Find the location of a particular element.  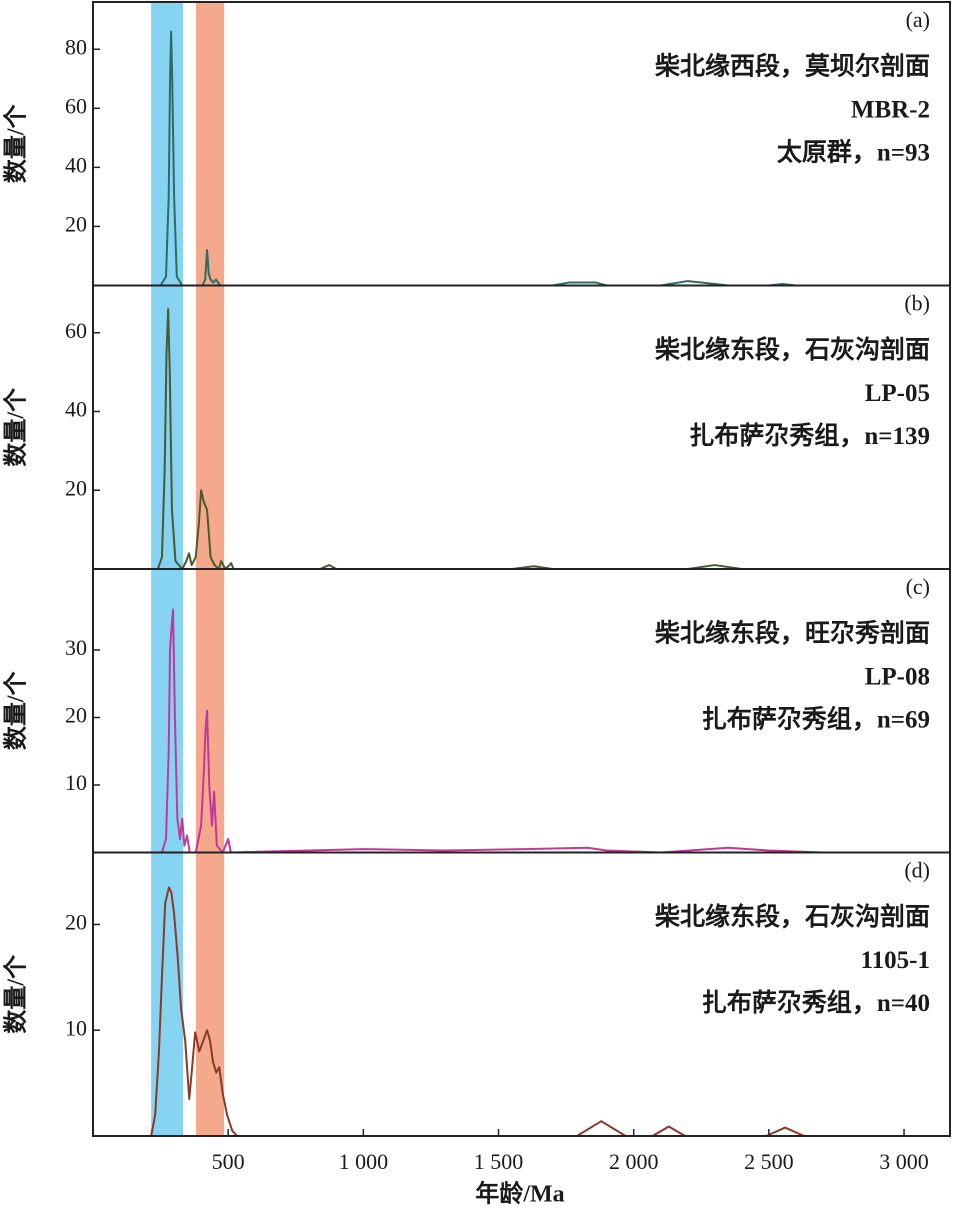

panel-annotation: 扎布萨尕秀组，n=40 is located at coordinates (816, 1002).